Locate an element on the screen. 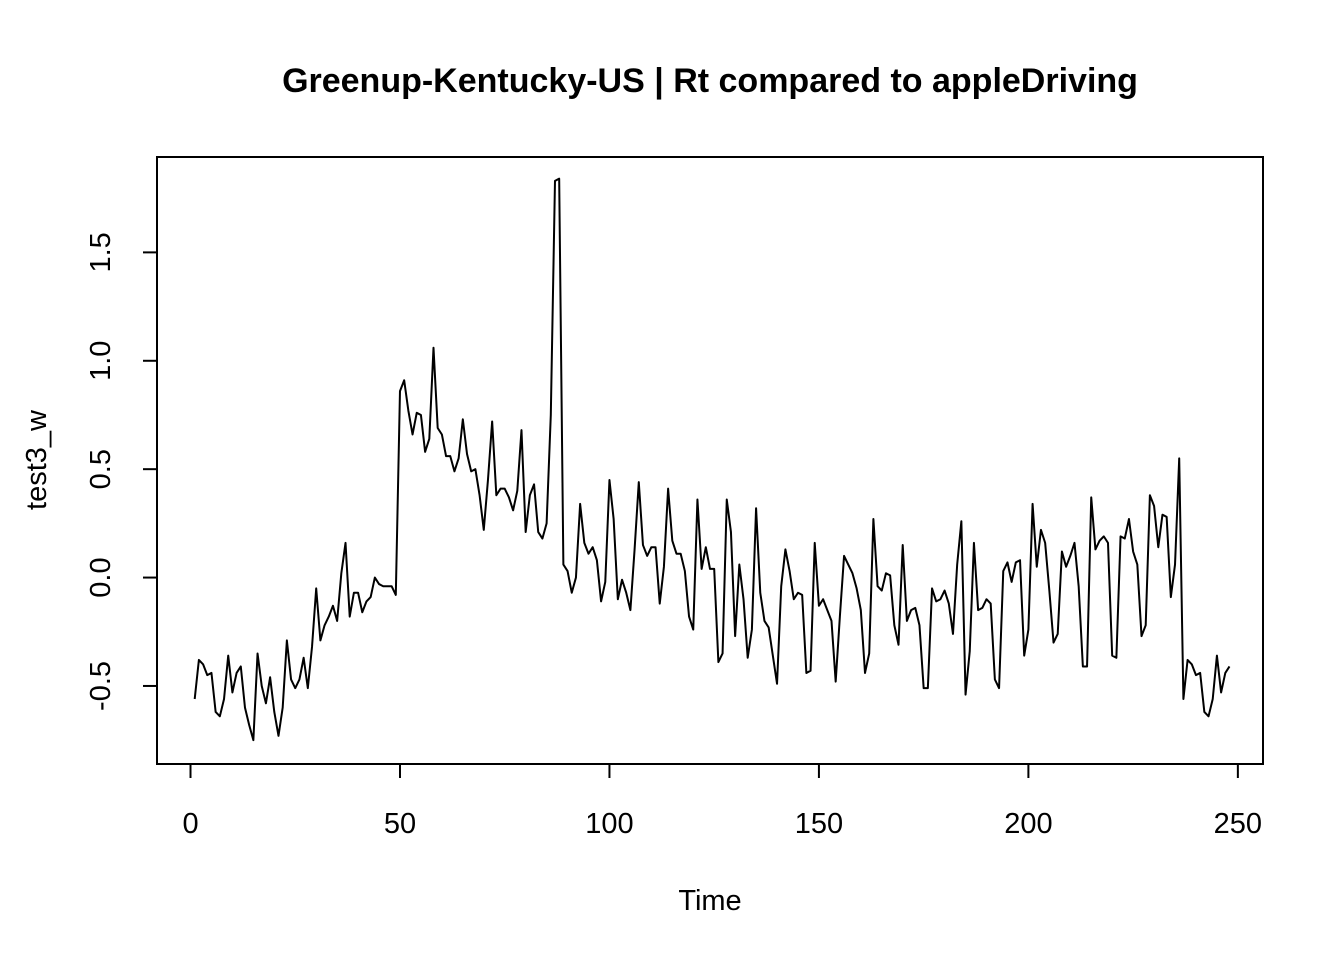  x-tick-label: 50 is located at coordinates (400, 824).